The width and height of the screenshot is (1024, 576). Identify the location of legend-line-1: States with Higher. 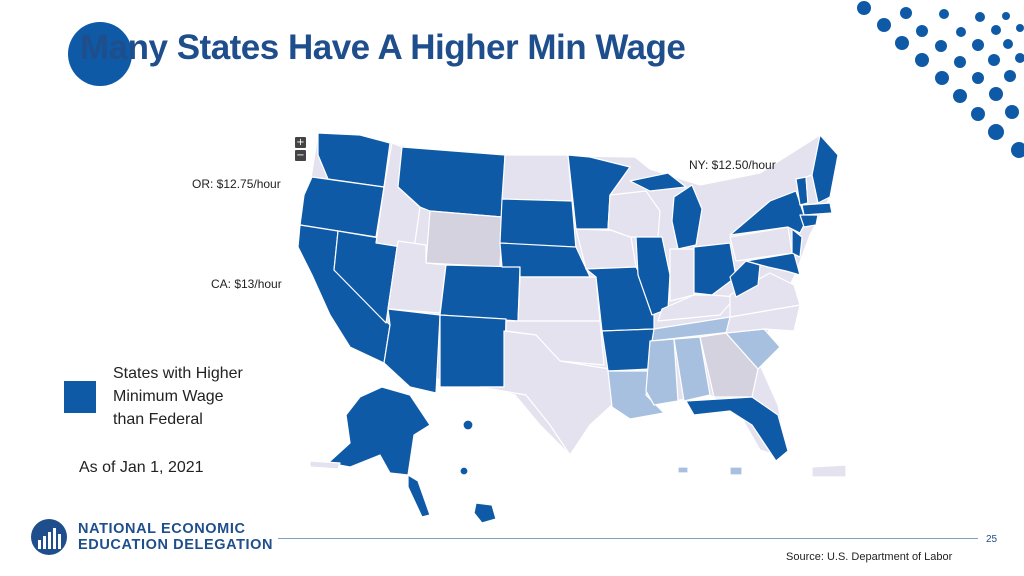
(178, 373).